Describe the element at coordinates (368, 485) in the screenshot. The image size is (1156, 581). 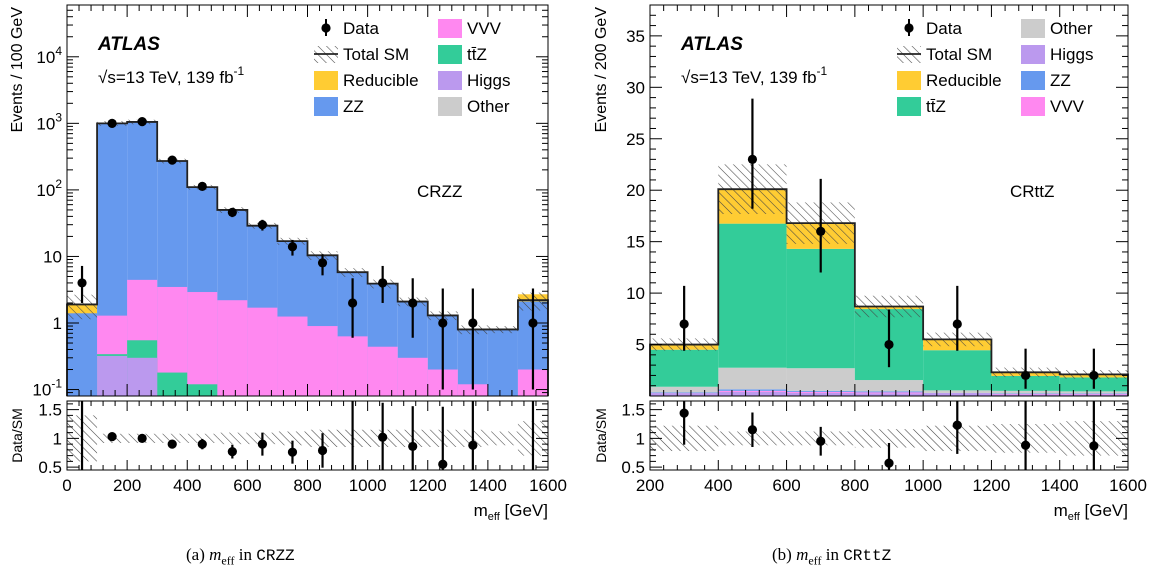
I see `x-tick-label-5: 1000` at that location.